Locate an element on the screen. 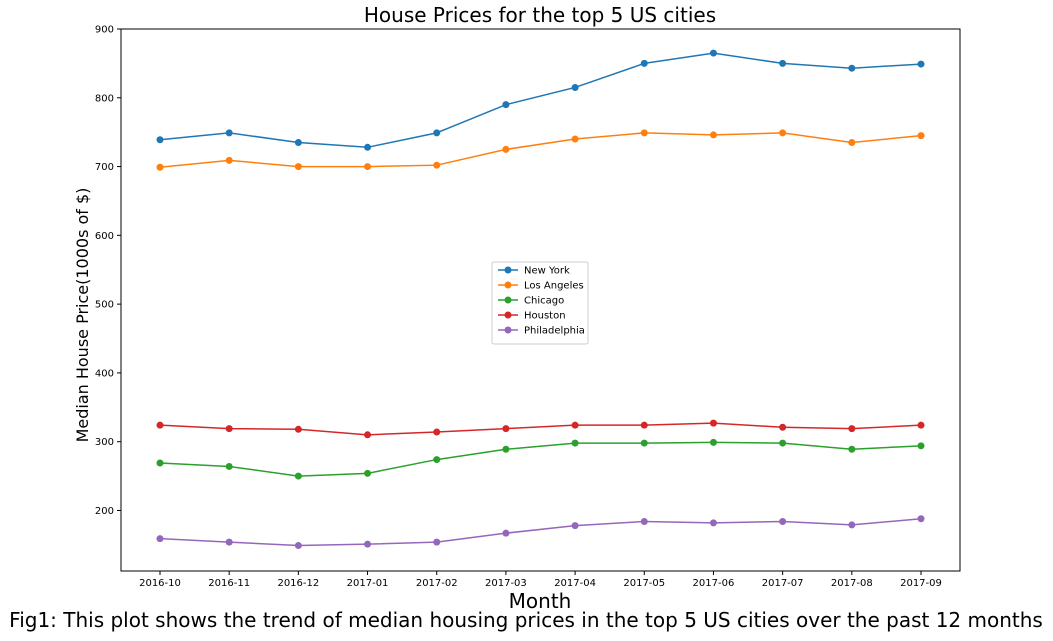 This screenshot has width=1053, height=641. x-tick-label: 2017-03 is located at coordinates (506, 583).